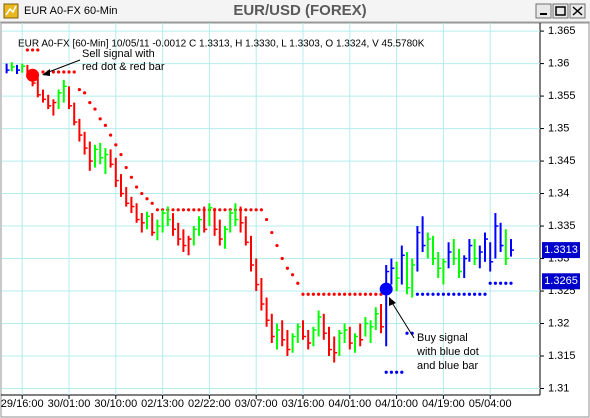 This screenshot has width=590, height=418. I want to click on close-glyph, so click(577, 11).